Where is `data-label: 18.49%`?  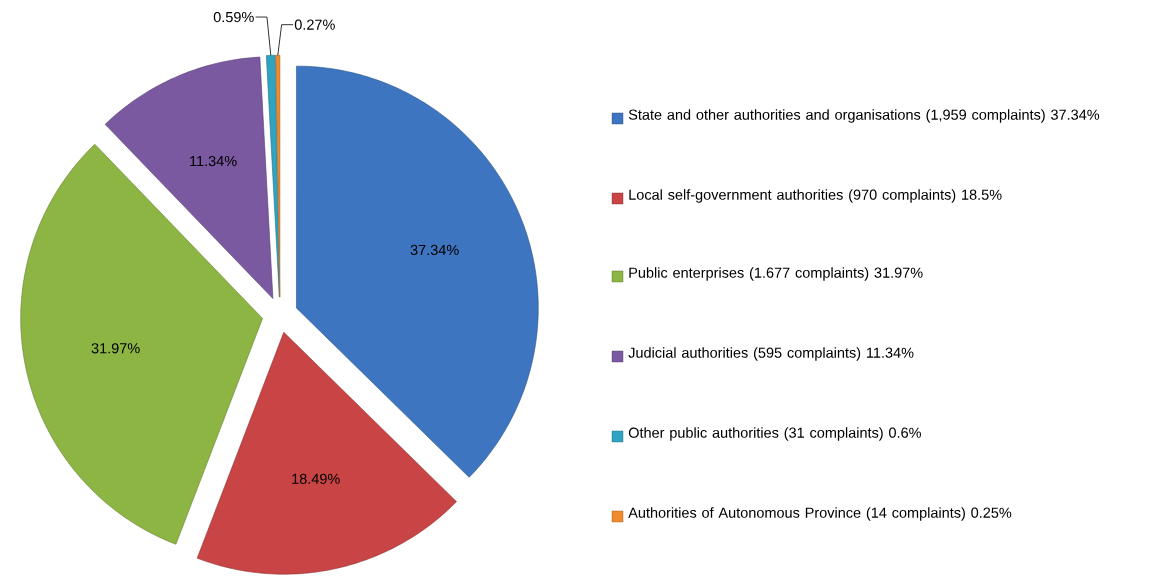
data-label: 18.49% is located at coordinates (316, 478).